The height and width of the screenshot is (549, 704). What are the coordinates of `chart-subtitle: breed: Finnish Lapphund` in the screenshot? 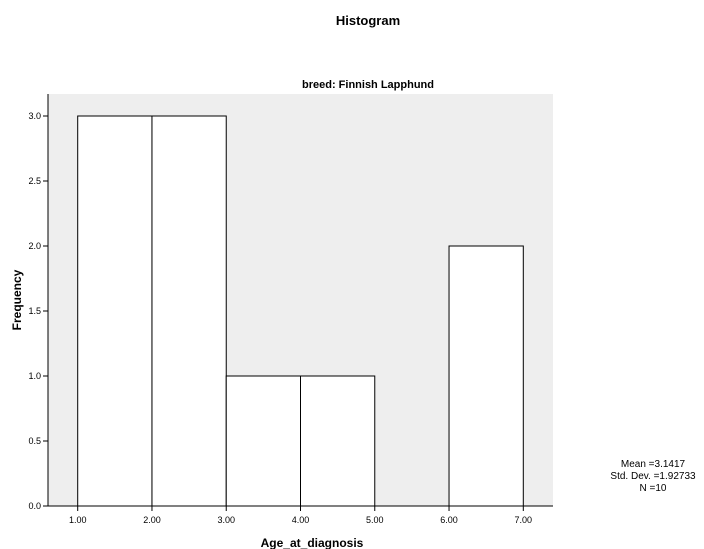 It's located at (368, 85).